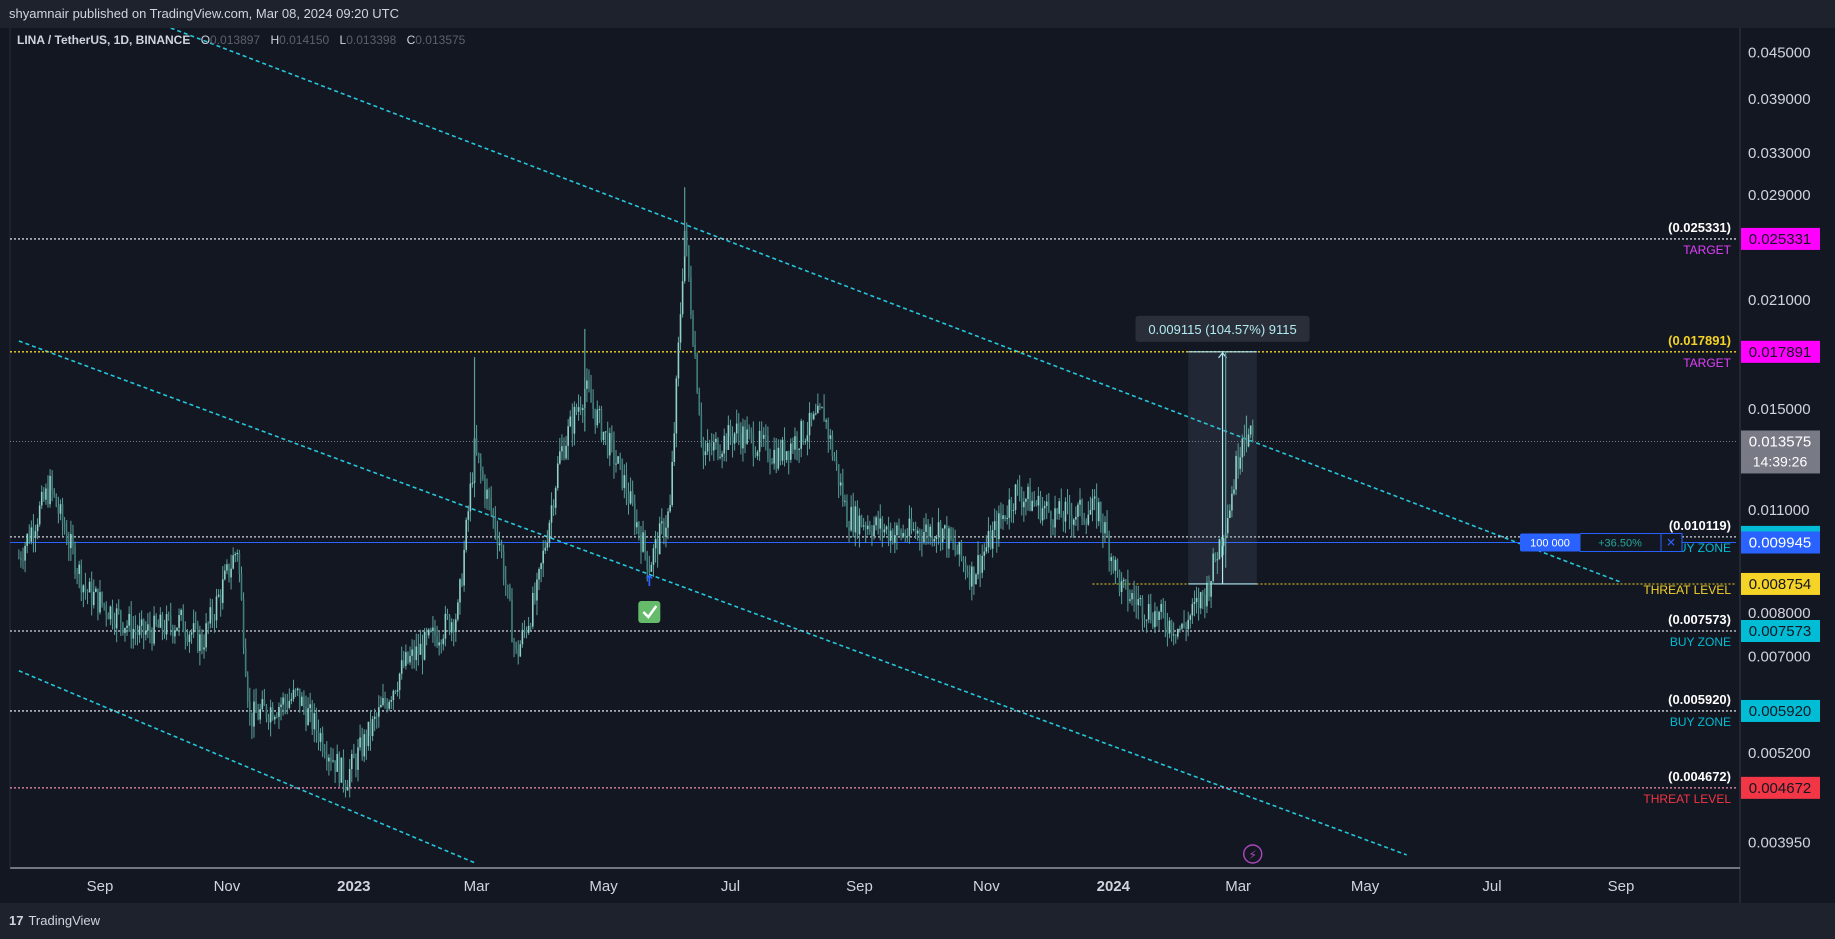 This screenshot has width=1835, height=939. Describe the element at coordinates (1491, 886) in the screenshot. I see `time-tick-label: Jul` at that location.